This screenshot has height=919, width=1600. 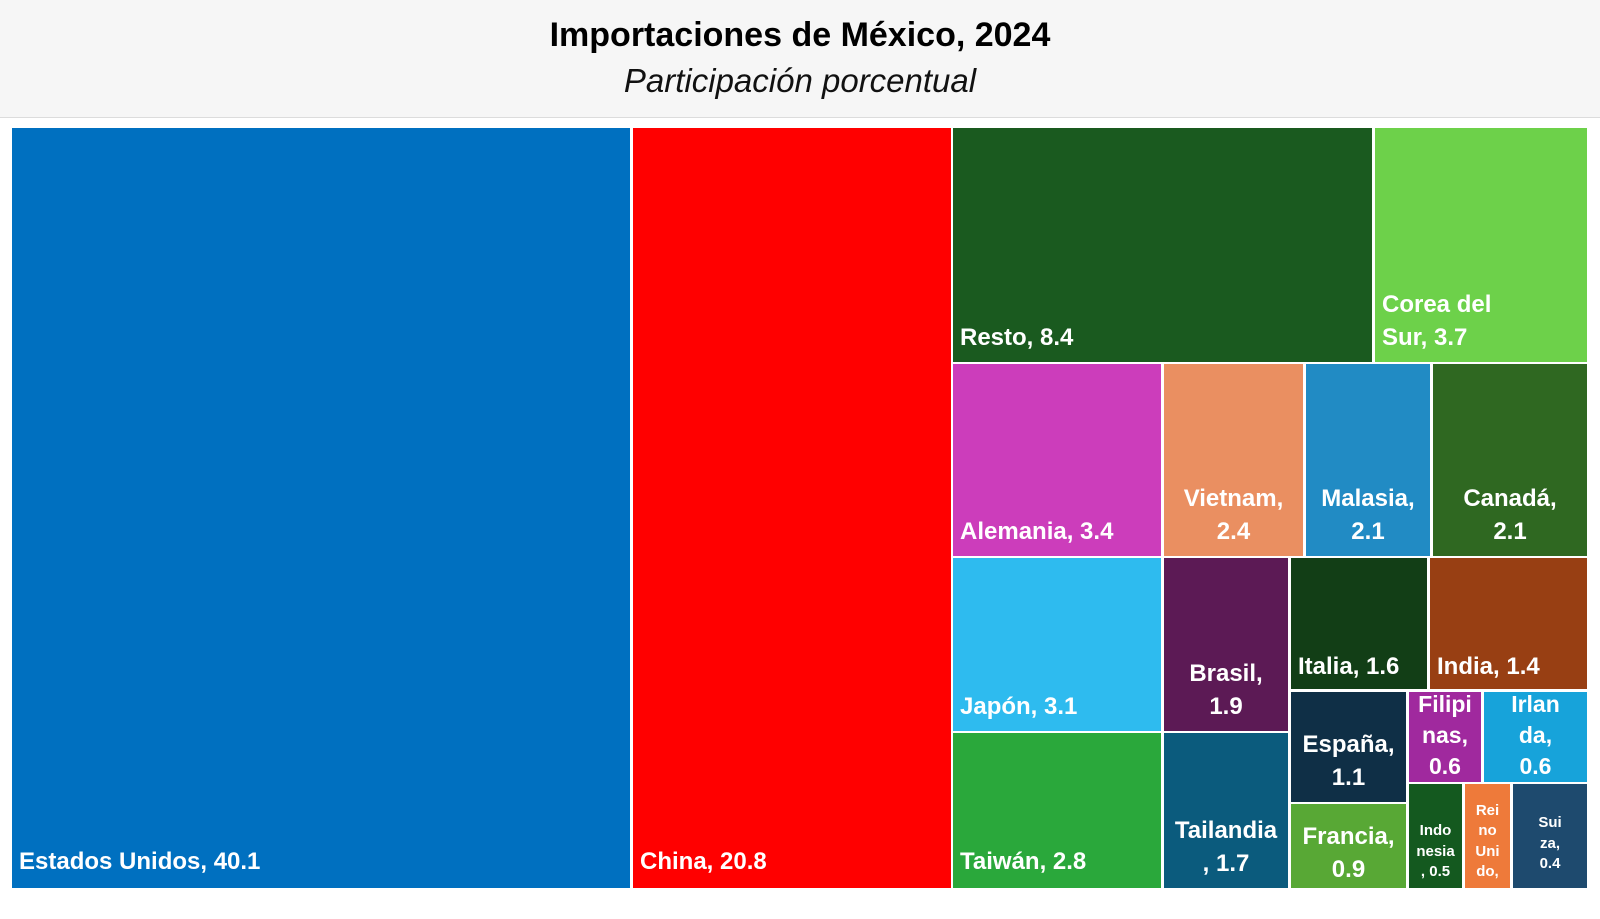 I want to click on treemap-label: Corea del Sur, 3.7, so click(x=1437, y=321).